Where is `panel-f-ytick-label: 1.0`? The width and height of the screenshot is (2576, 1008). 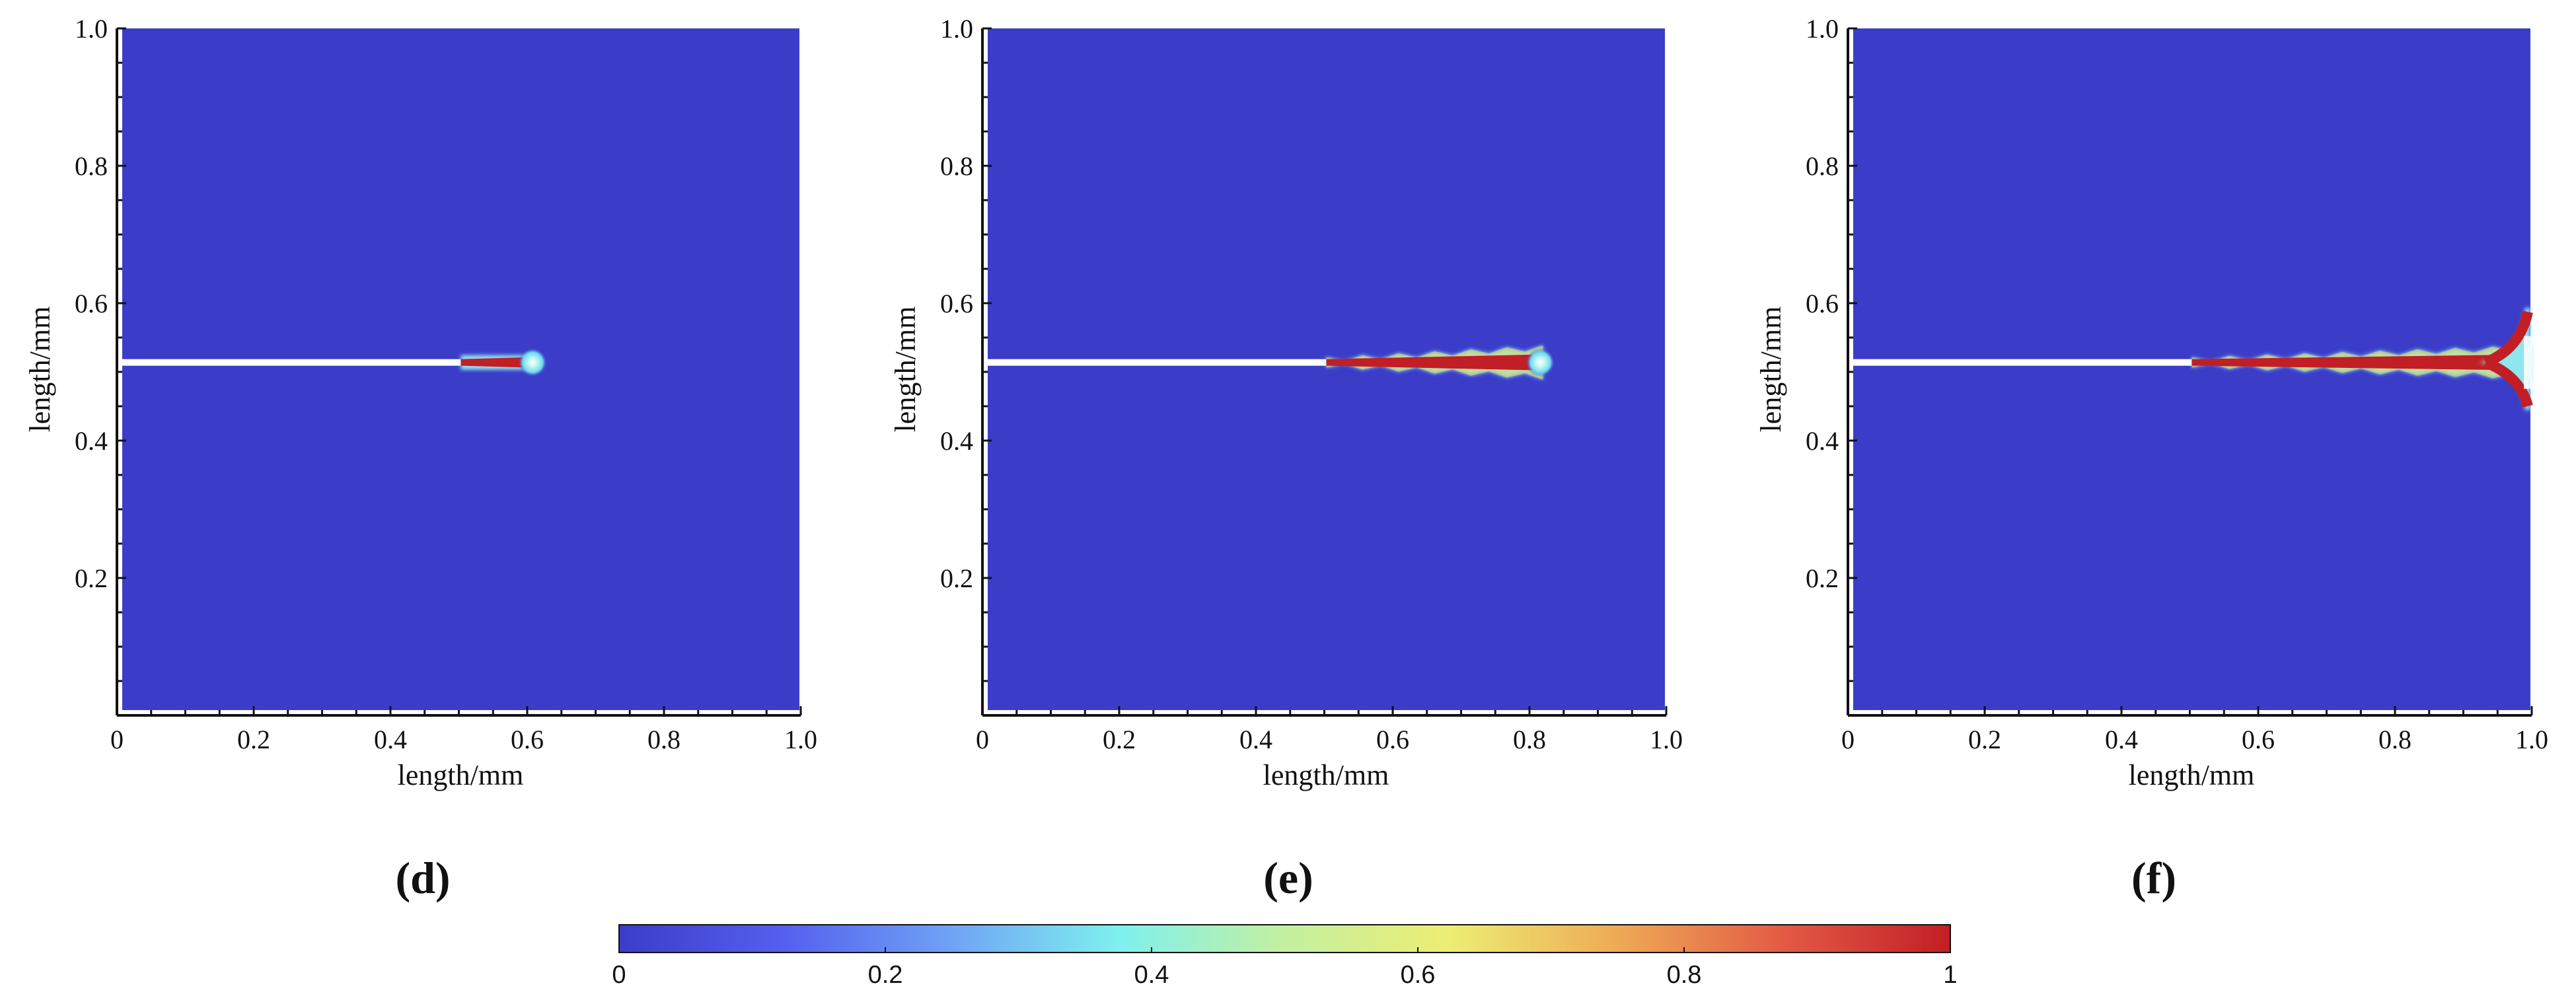 panel-f-ytick-label: 1.0 is located at coordinates (1822, 29).